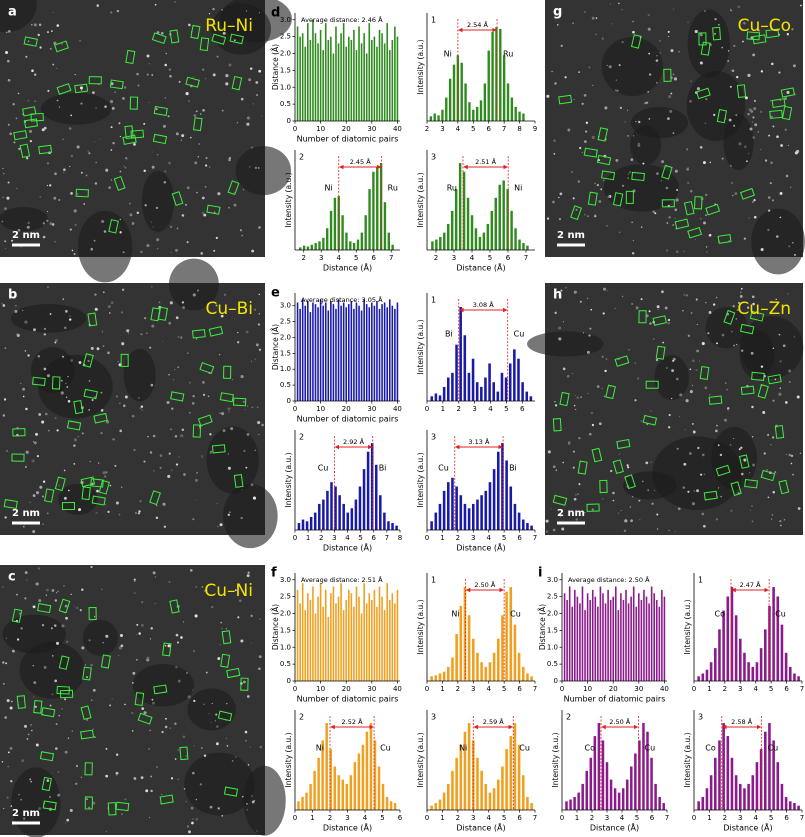 The height and width of the screenshot is (837, 805). Describe the element at coordinates (458, 818) in the screenshot. I see `x-tick-label: 2` at that location.